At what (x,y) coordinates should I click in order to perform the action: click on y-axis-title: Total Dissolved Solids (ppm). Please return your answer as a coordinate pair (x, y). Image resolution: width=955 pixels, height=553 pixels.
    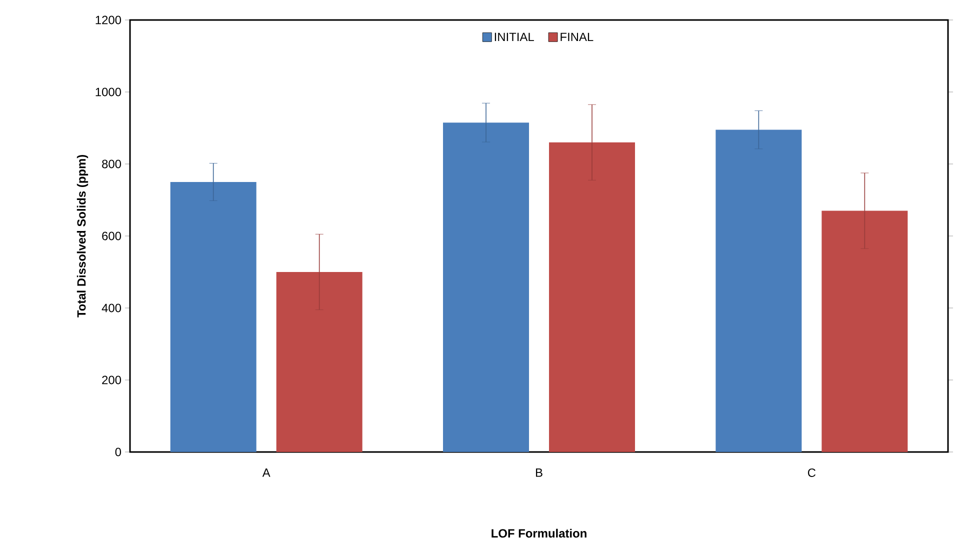
    Looking at the image, I should click on (82, 236).